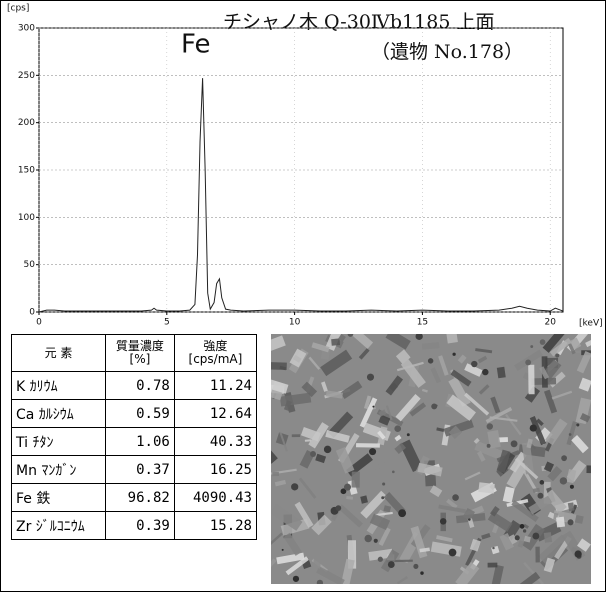  Describe the element at coordinates (167, 323) in the screenshot. I see `x-tick-label: 5` at that location.